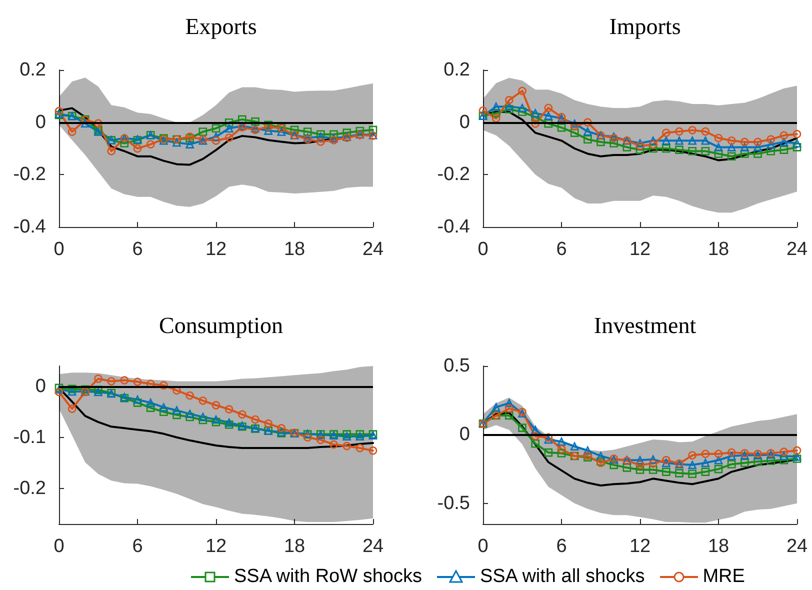 This screenshot has width=812, height=590. I want to click on chart-title: Imports, so click(645, 26).